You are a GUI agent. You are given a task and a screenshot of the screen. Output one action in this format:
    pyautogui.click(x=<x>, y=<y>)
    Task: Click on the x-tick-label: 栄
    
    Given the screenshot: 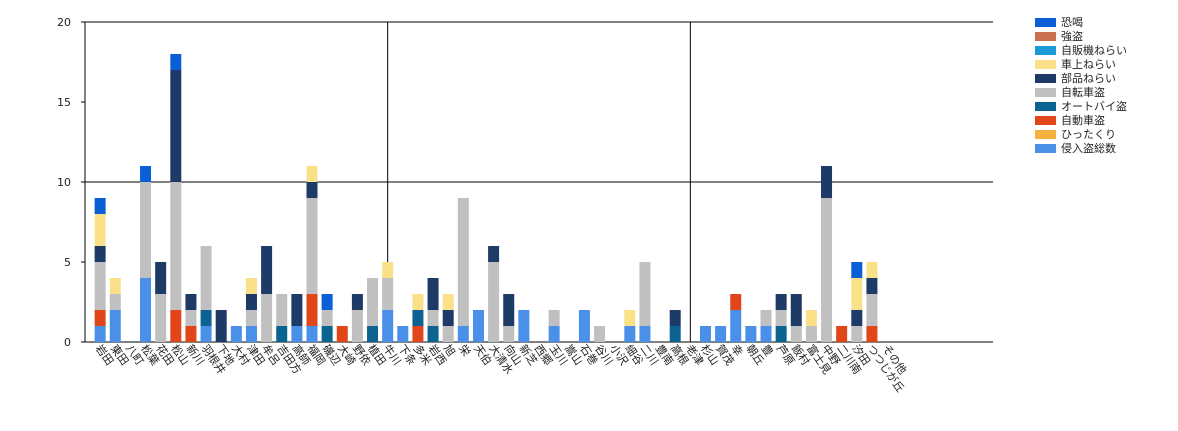 What is the action you would take?
    pyautogui.click(x=465, y=350)
    